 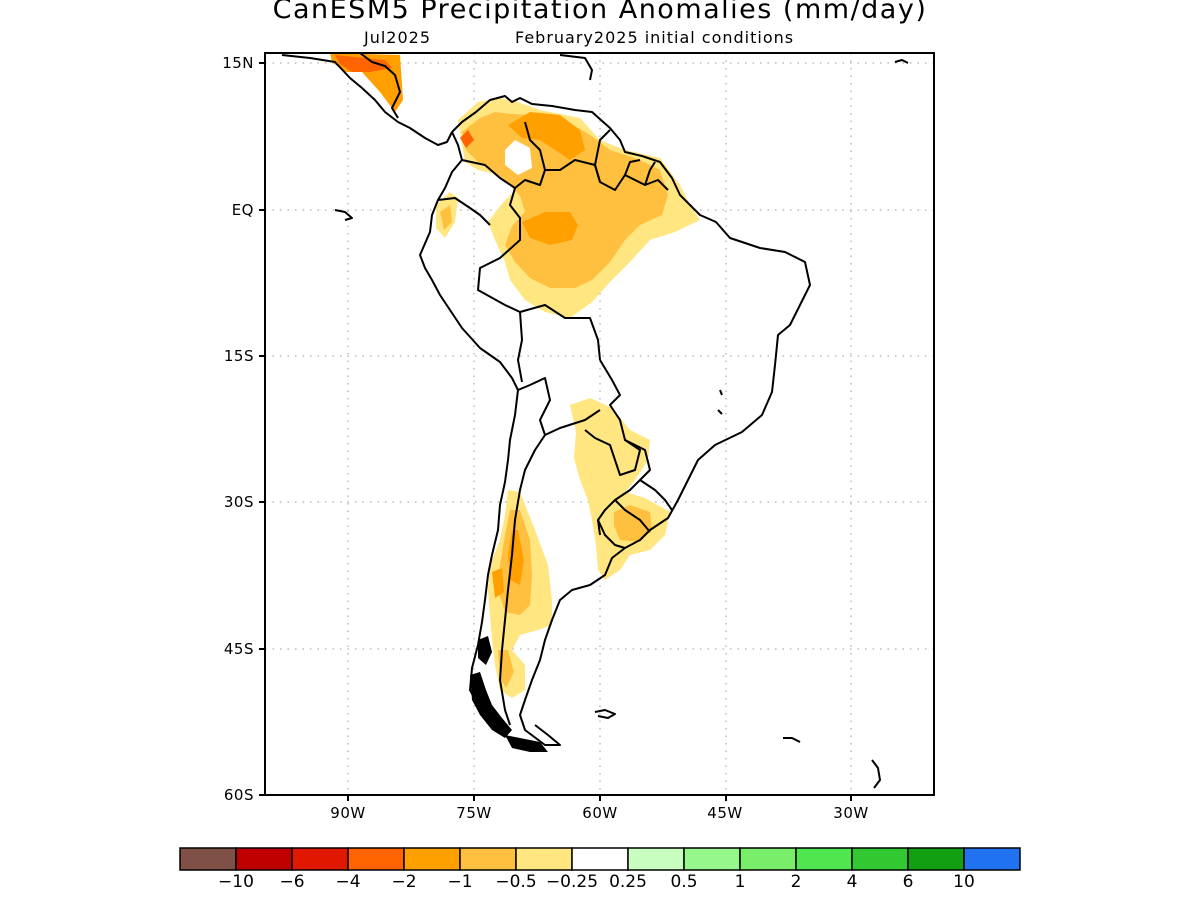 I want to click on colorbar-label: −6, so click(x=292, y=882).